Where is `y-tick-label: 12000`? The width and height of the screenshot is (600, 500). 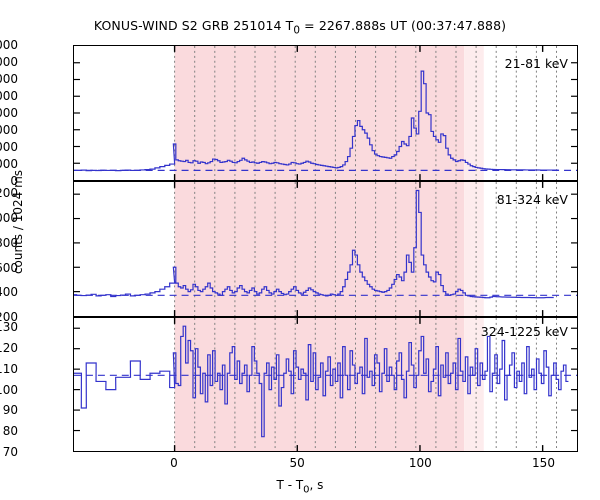
y-tick-label: 12000 is located at coordinates (9, 79).